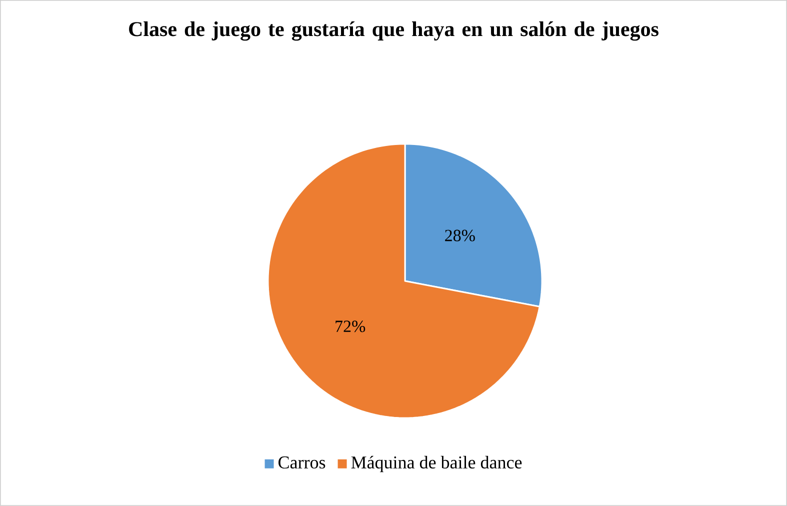  What do you see at coordinates (436, 464) in the screenshot?
I see `legend-label: Máquina de baile dance` at bounding box center [436, 464].